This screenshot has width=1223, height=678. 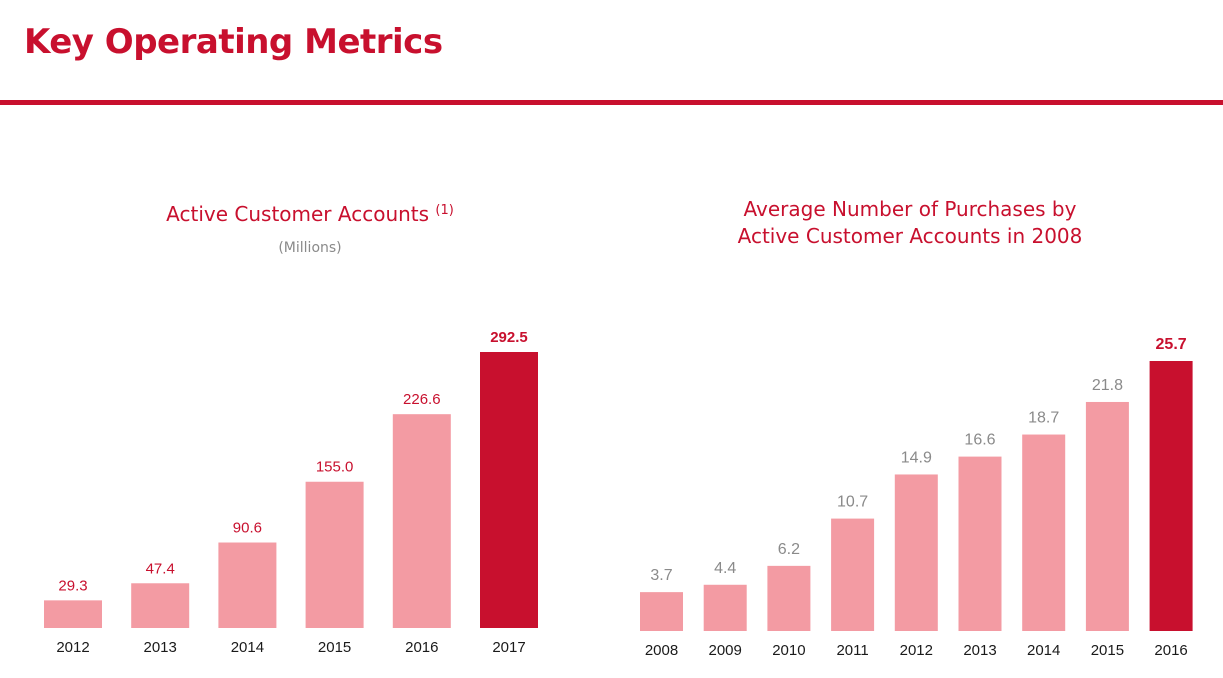 What do you see at coordinates (916, 457) in the screenshot?
I see `purchases-value-label-2012: 14.9` at bounding box center [916, 457].